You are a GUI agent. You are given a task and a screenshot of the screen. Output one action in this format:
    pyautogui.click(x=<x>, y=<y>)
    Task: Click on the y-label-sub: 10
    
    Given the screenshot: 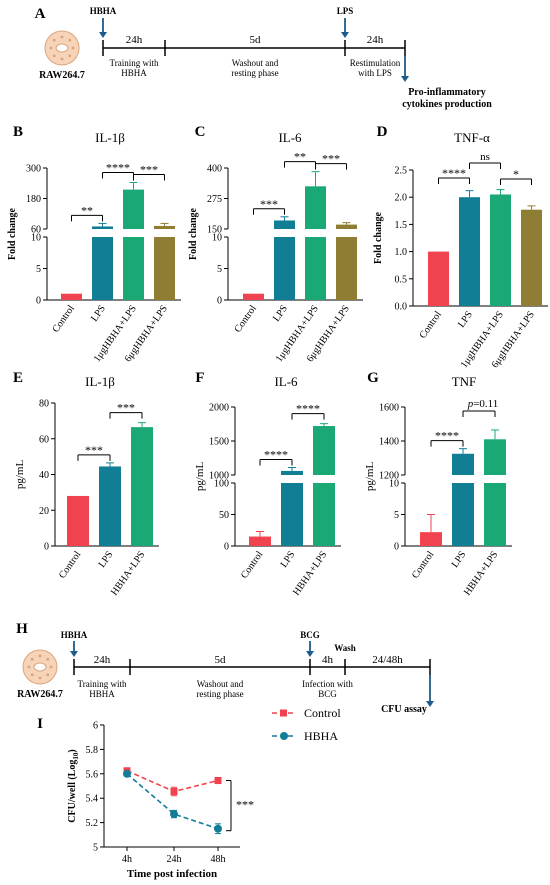 What is the action you would take?
    pyautogui.click(x=76, y=756)
    